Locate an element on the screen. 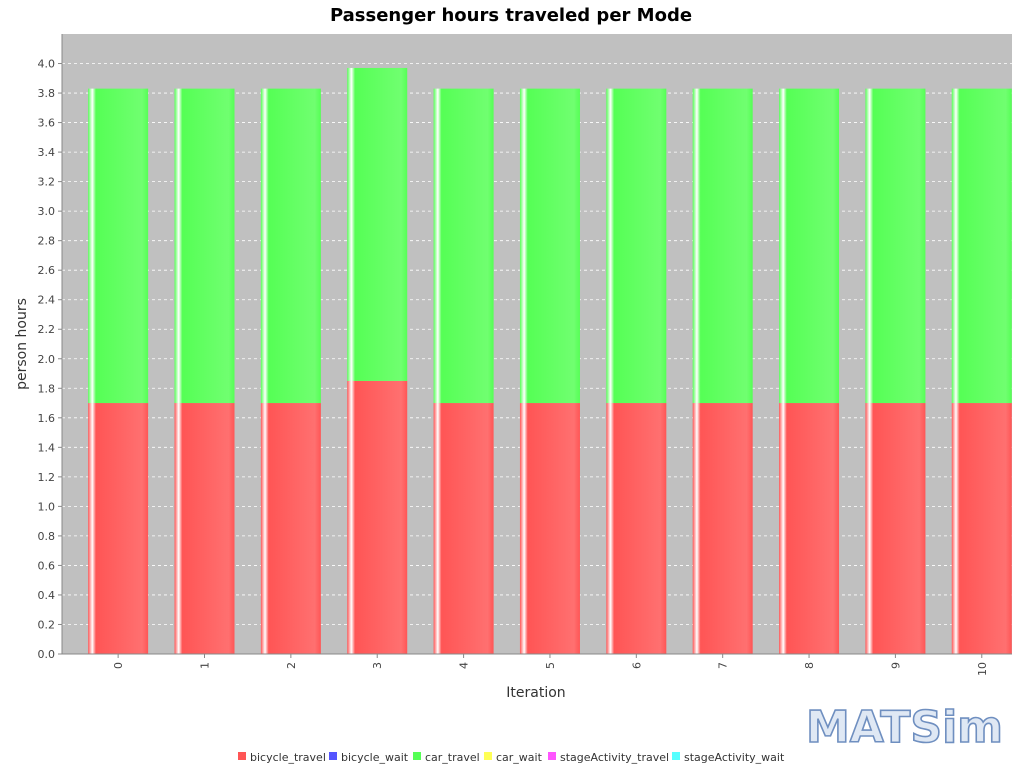 This screenshot has width=1024, height=768. x-axis-ticks: 0 1 2 3 4 5 6 7 8 9 10 is located at coordinates (550, 665).